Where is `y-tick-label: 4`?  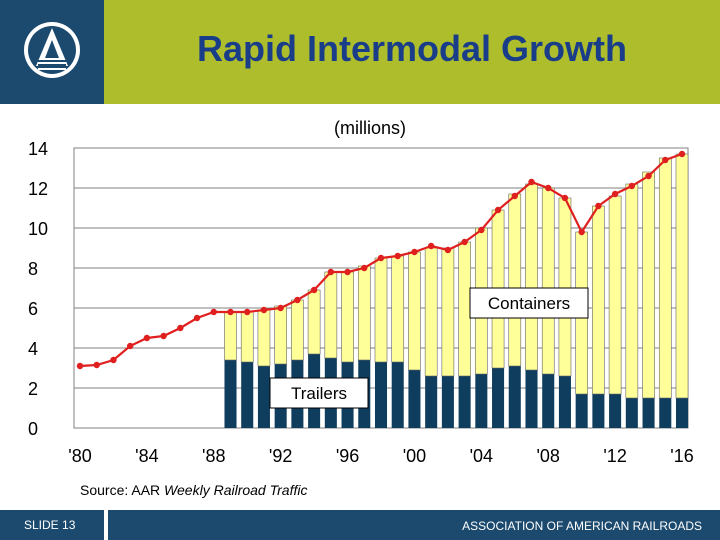
y-tick-label: 4 is located at coordinates (33, 349).